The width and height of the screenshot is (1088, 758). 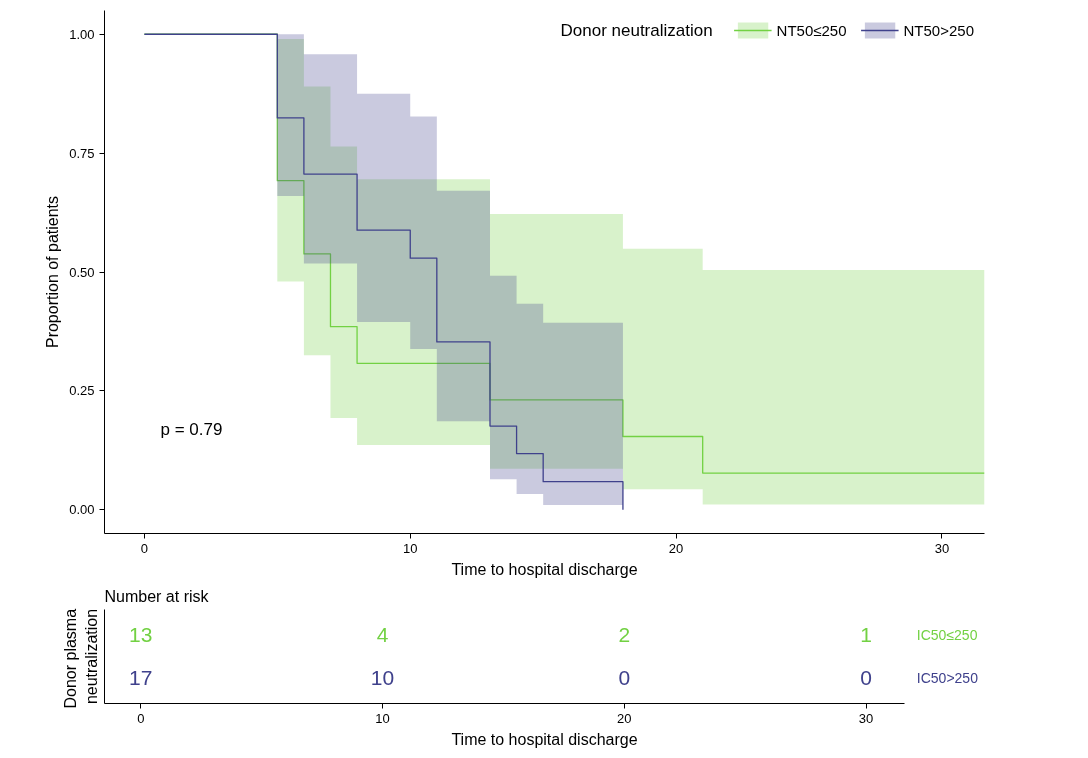 What do you see at coordinates (157, 596) in the screenshot?
I see `chart-title: Number at risk` at bounding box center [157, 596].